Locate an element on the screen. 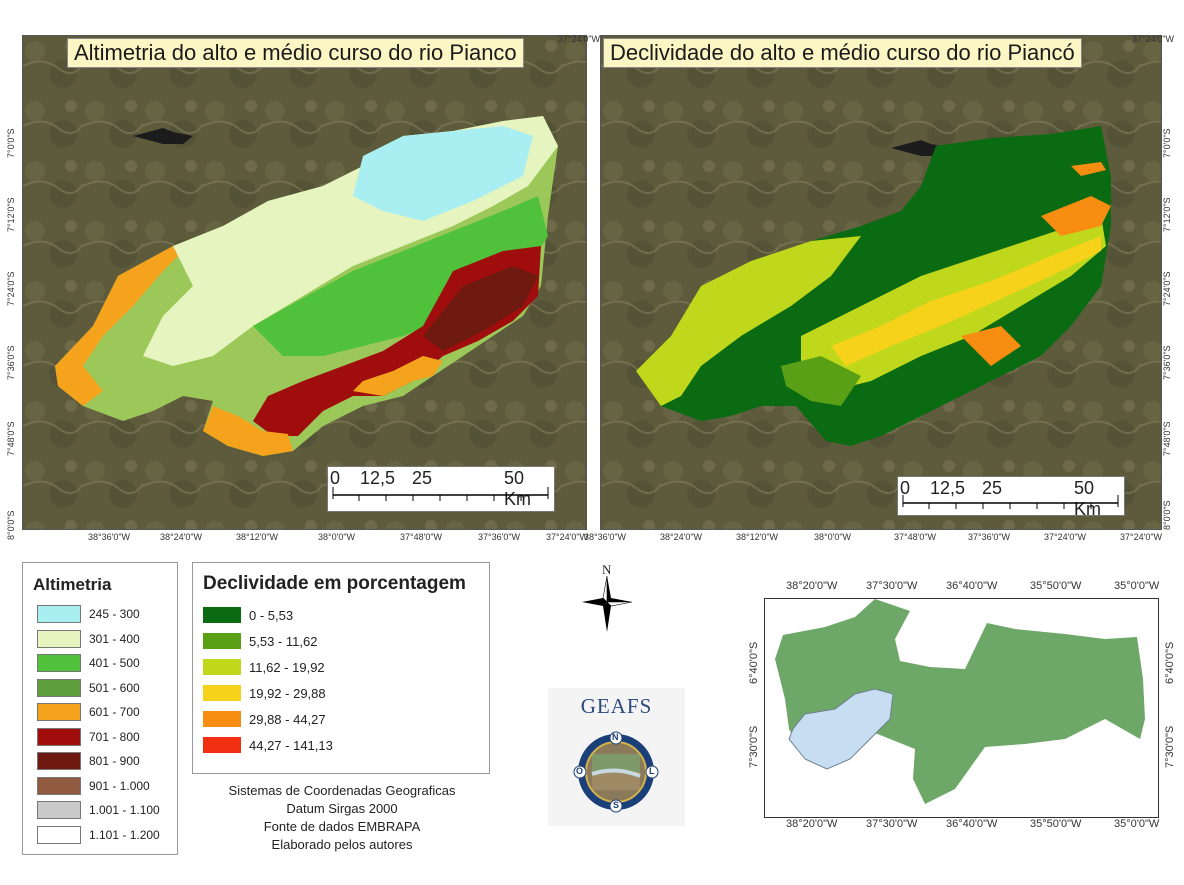 This screenshot has height=885, width=1184. legend-label: 1.001 - 1.100 is located at coordinates (124, 810).